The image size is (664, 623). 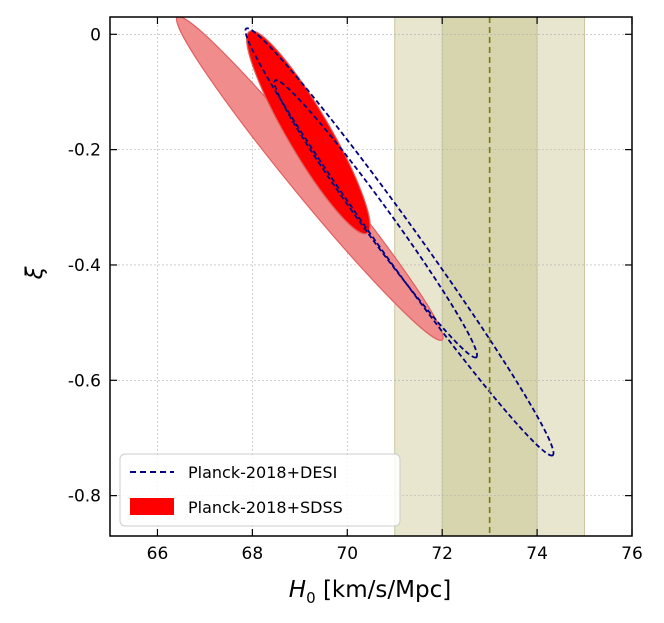 What do you see at coordinates (442, 554) in the screenshot?
I see `x-tick-label-3: 72` at bounding box center [442, 554].